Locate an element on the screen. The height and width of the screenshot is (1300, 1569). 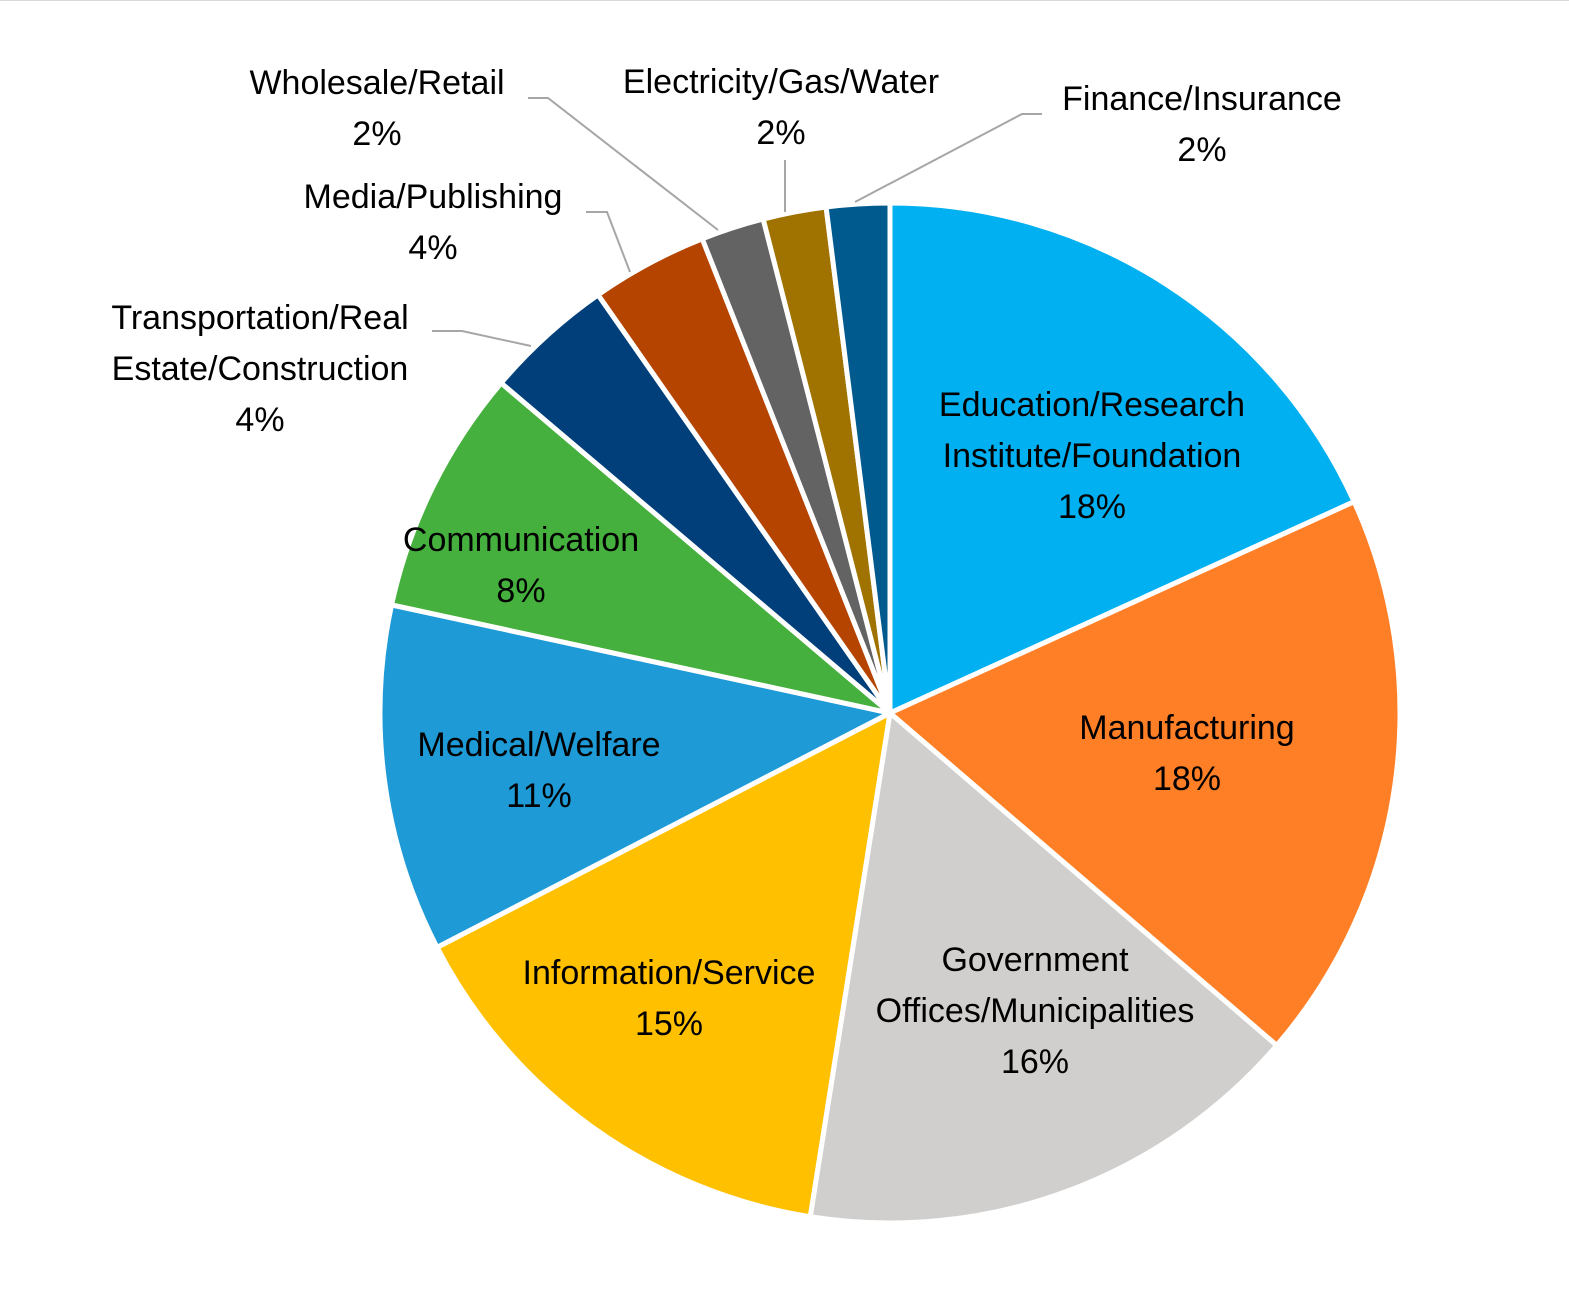
pie-slice-information-service is located at coordinates (663, 965).